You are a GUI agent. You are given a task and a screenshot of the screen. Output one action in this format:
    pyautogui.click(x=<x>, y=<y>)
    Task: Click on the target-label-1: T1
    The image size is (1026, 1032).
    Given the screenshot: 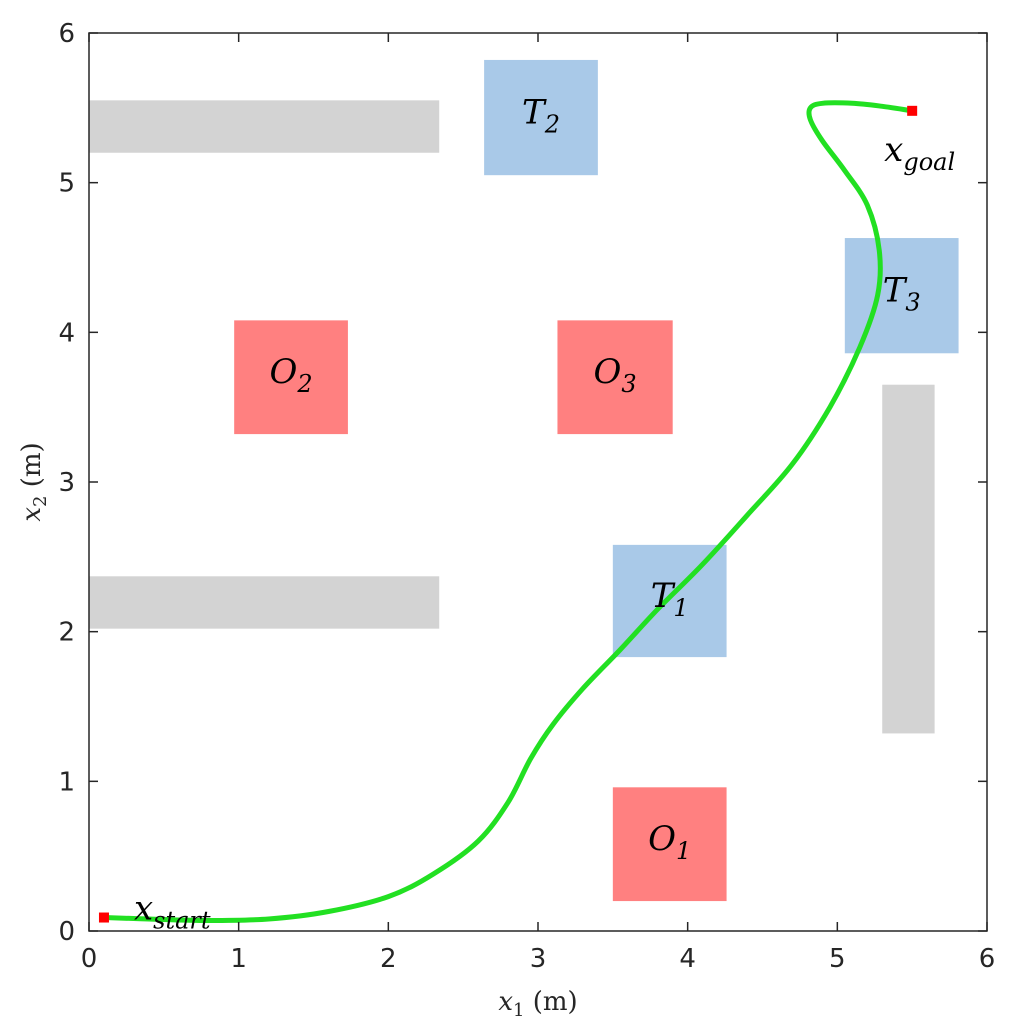 What is the action you would take?
    pyautogui.click(x=670, y=599)
    